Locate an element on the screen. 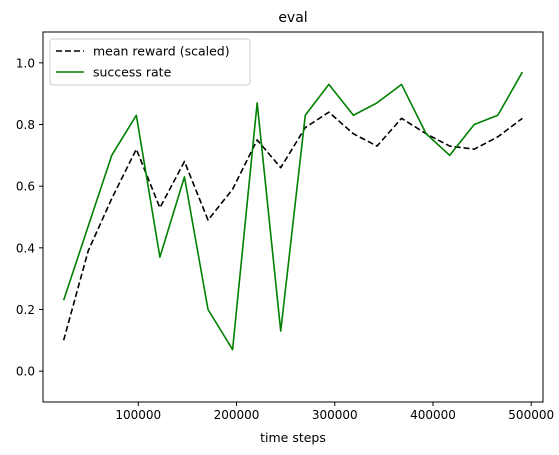  y-tick-label: 1.0 is located at coordinates (25, 63).